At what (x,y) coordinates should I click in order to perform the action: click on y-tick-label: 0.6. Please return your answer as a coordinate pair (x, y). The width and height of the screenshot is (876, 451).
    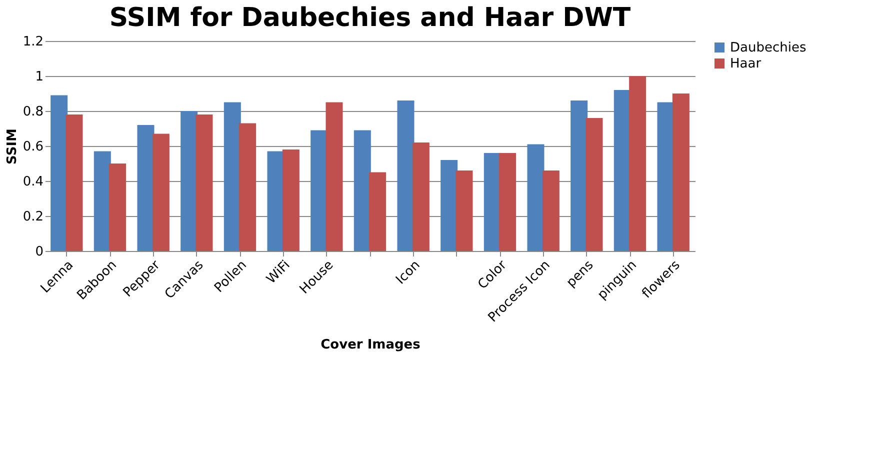
    Looking at the image, I should click on (33, 147).